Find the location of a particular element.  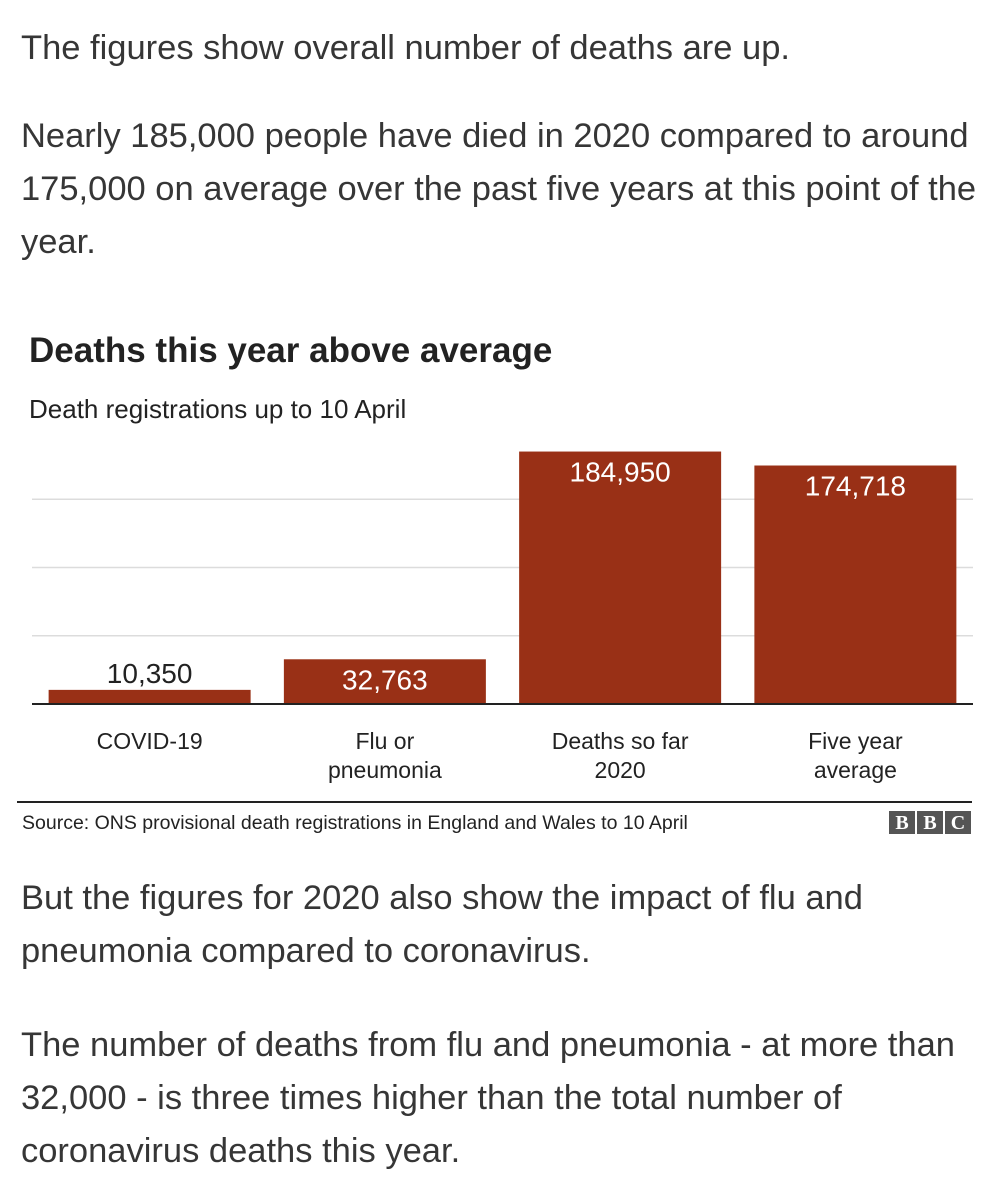

source-divider is located at coordinates (494, 802).